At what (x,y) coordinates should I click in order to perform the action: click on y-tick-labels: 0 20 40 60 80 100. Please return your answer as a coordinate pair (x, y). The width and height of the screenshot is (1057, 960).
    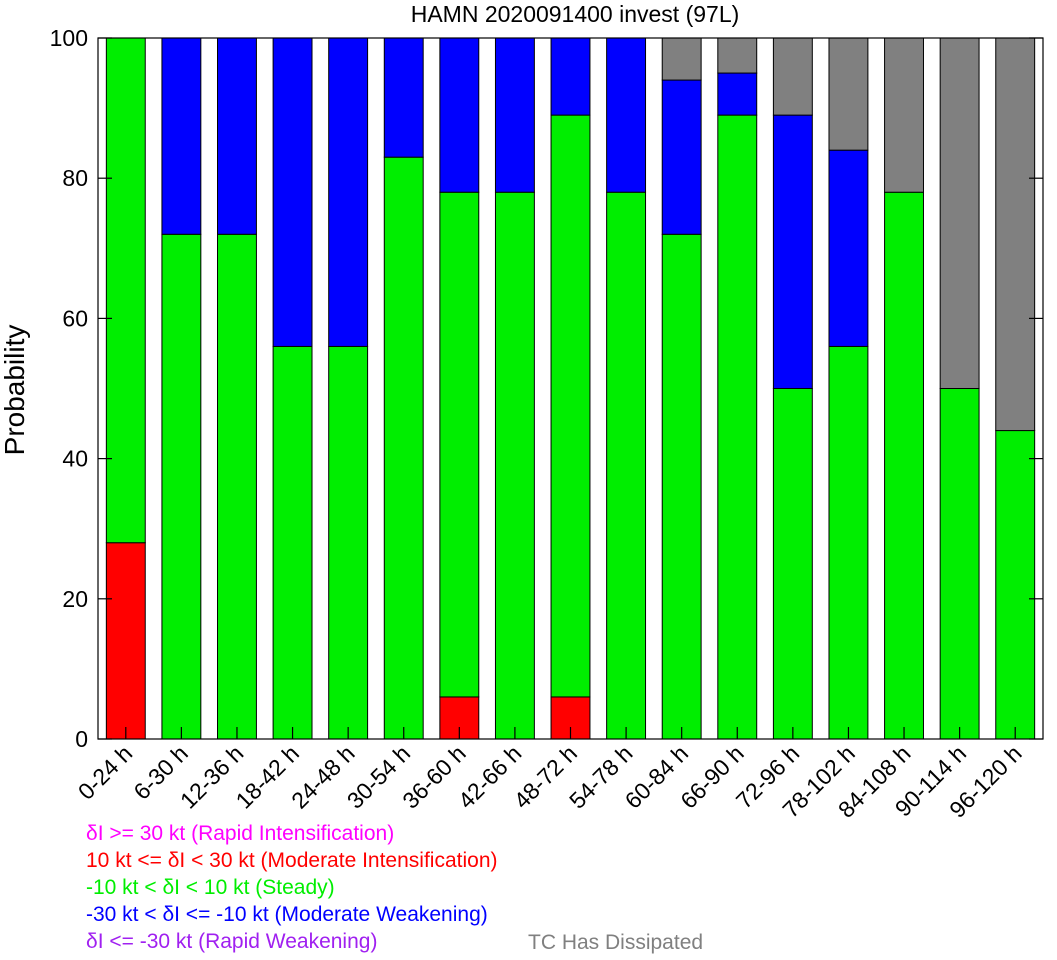
    Looking at the image, I should click on (69, 388).